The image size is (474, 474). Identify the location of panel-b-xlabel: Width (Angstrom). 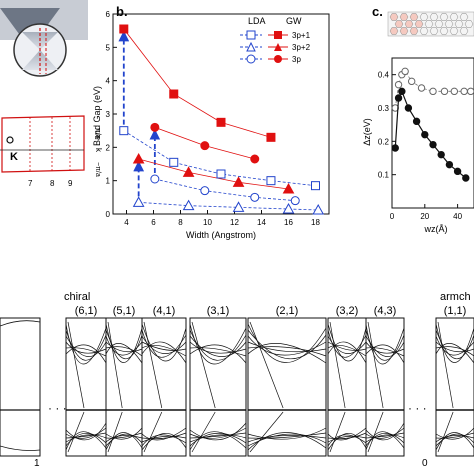
(221, 235).